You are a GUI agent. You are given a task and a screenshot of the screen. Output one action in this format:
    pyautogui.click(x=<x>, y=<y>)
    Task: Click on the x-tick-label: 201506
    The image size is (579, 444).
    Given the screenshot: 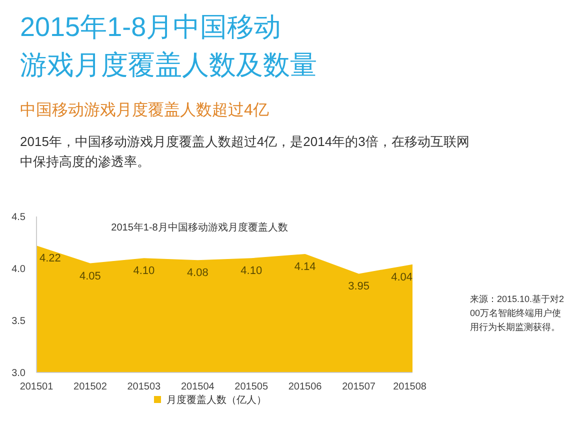 What is the action you would take?
    pyautogui.click(x=305, y=387)
    